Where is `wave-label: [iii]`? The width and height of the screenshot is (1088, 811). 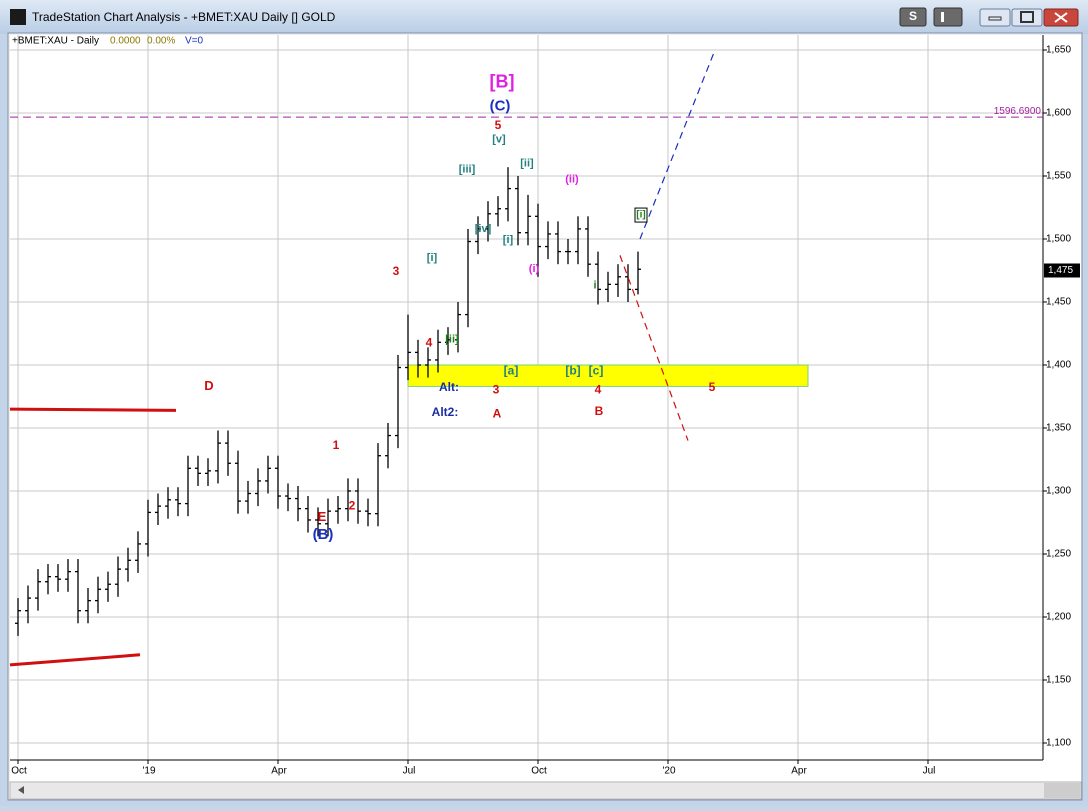 wave-label: [iii] is located at coordinates (467, 170).